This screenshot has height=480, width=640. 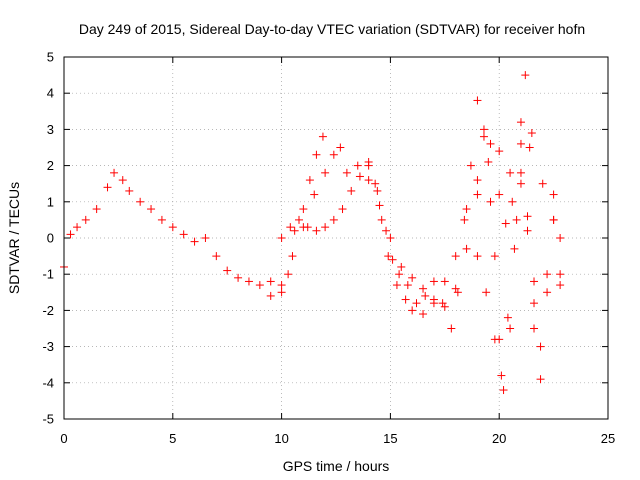 I want to click on y-tick-label: 1, so click(x=50, y=201).